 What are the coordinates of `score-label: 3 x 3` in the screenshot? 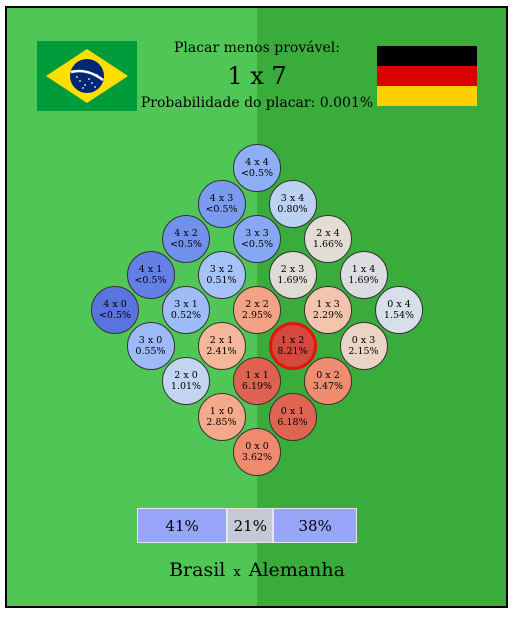 It's located at (257, 233).